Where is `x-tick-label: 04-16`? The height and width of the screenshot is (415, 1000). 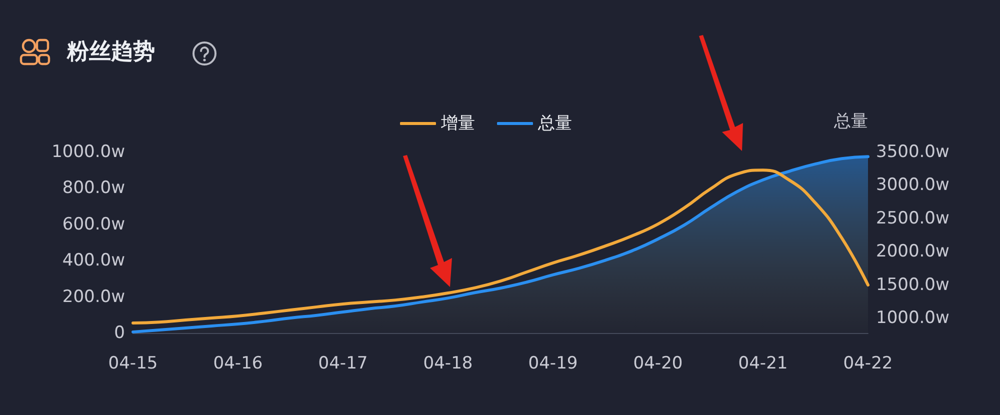
x-tick-label: 04-16 is located at coordinates (238, 364).